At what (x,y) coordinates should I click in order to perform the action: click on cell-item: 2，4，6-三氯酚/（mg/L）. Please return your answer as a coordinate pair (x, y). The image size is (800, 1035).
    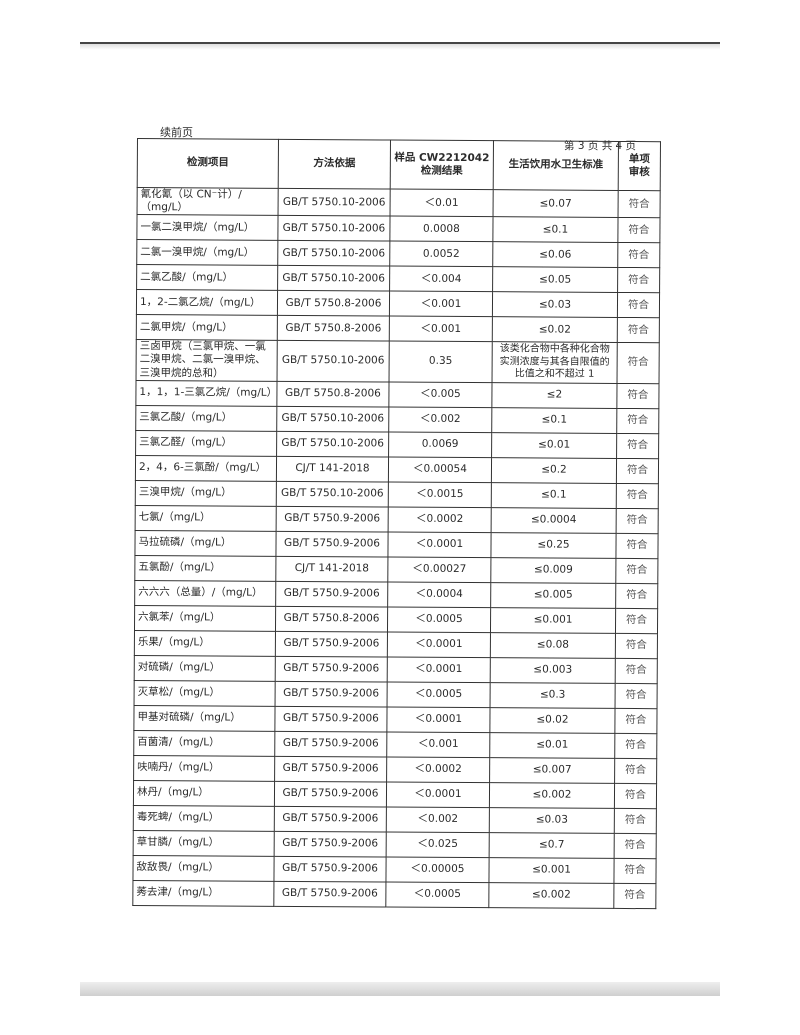
    Looking at the image, I should click on (206, 468).